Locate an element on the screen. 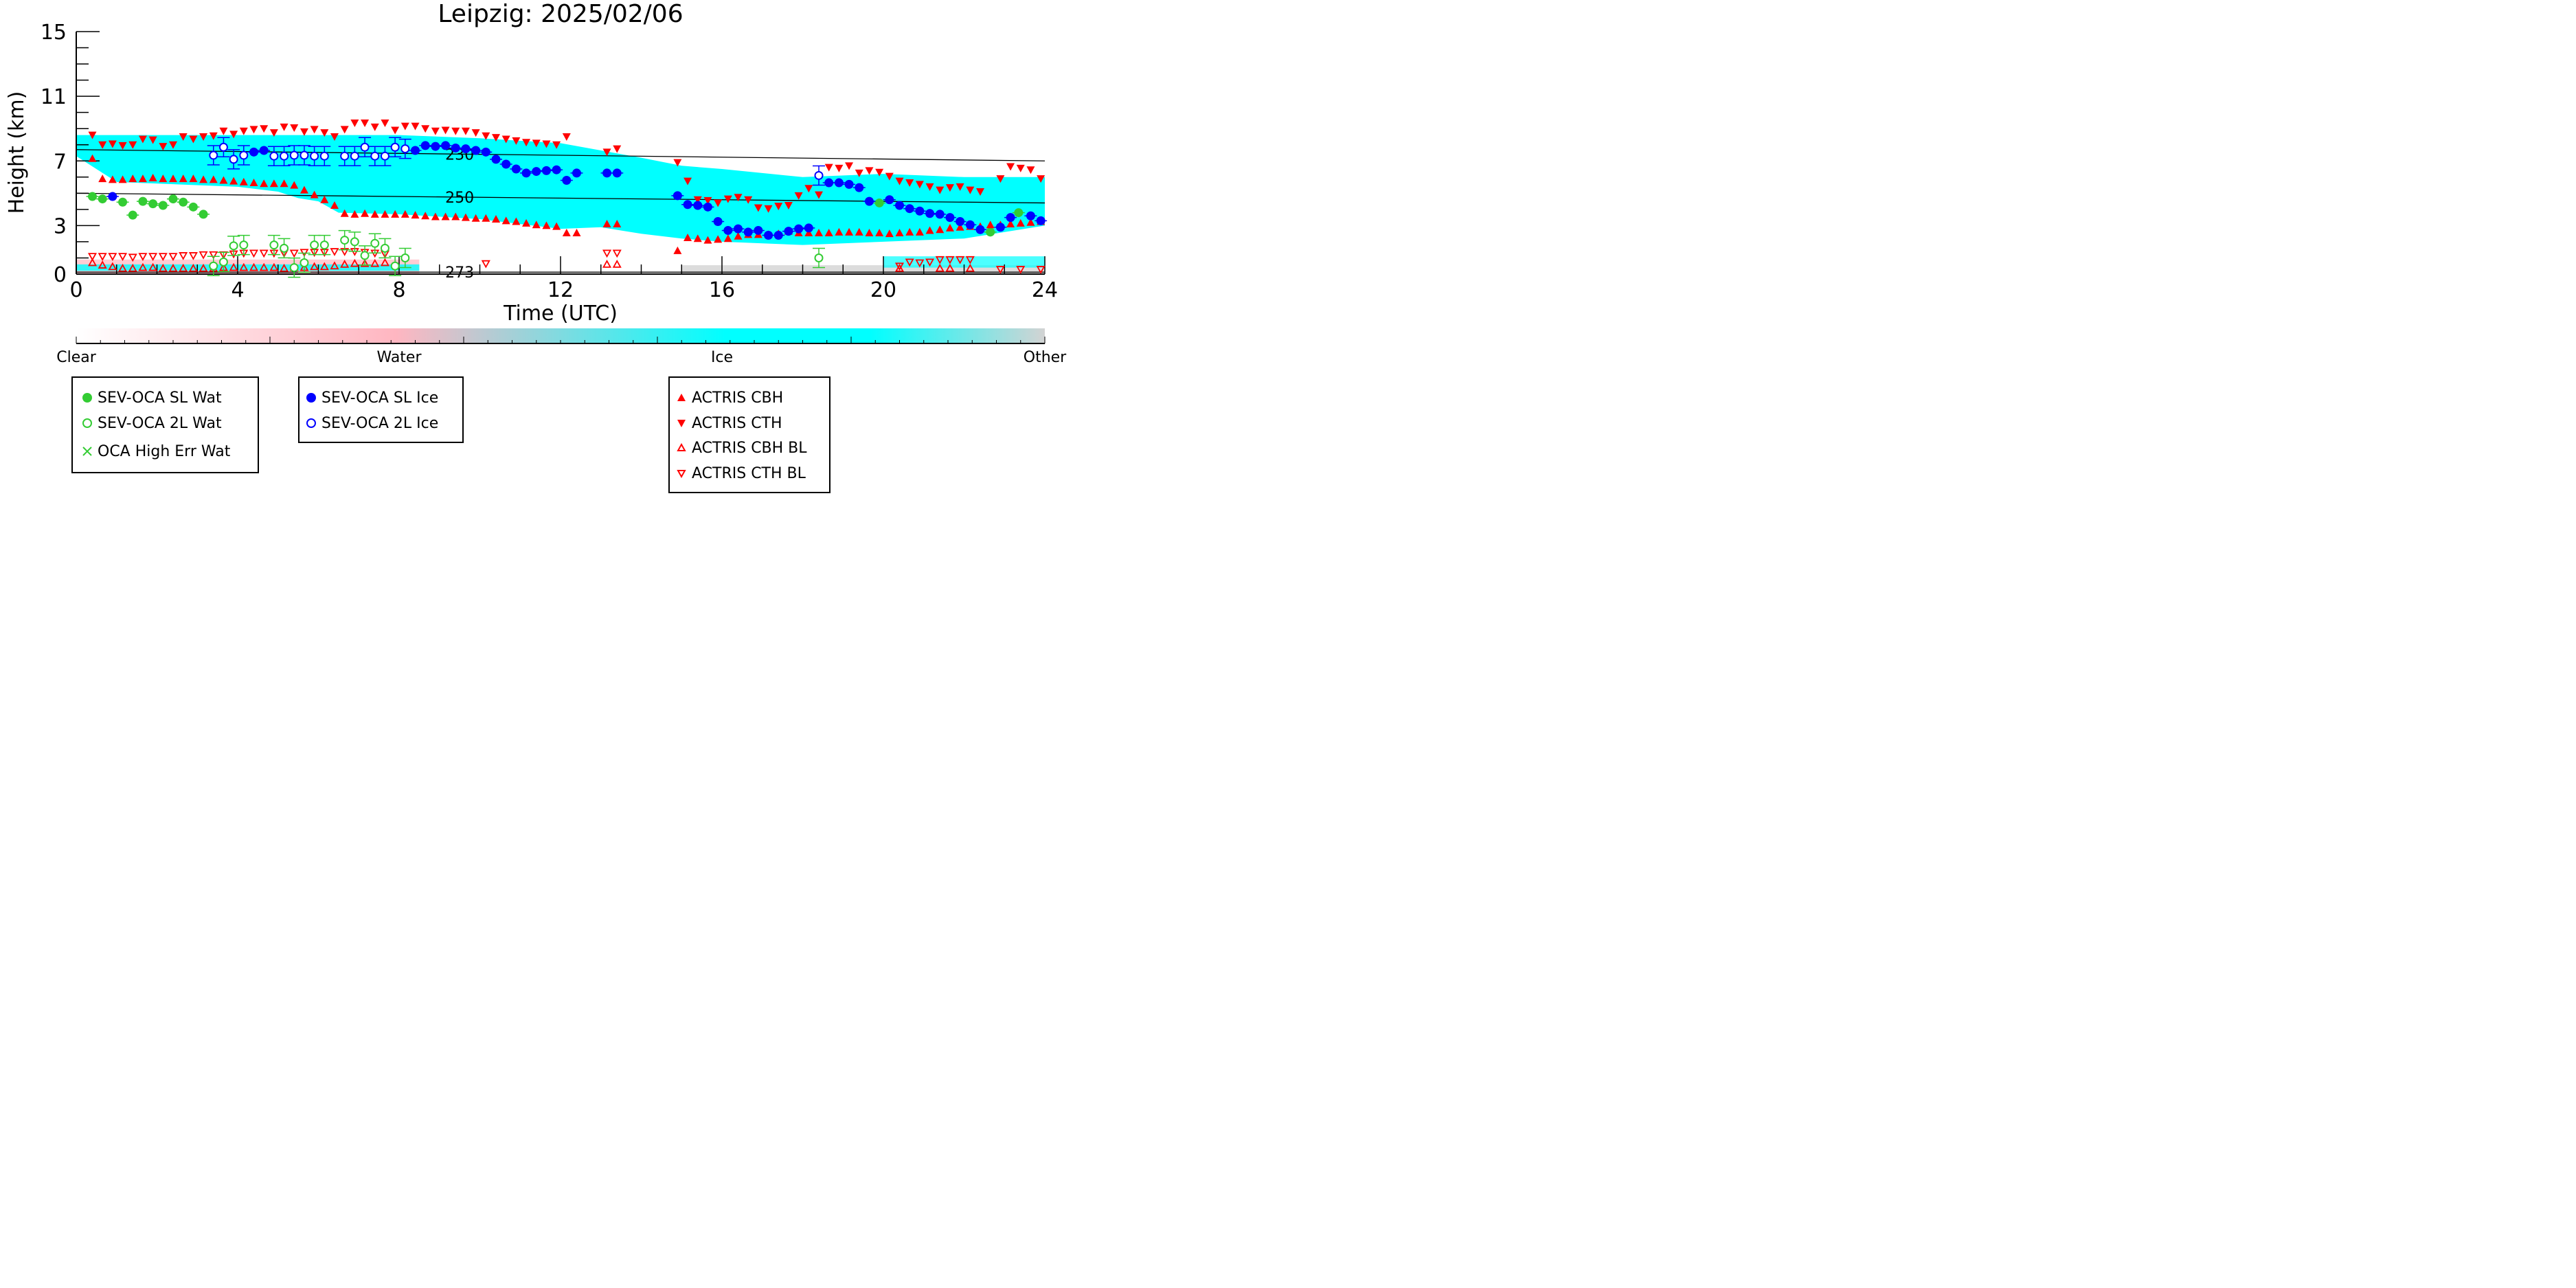 The height and width of the screenshot is (1288, 2576). legend-item-actris-cbh-bl: ACTRIS CBH BL is located at coordinates (739, 448).